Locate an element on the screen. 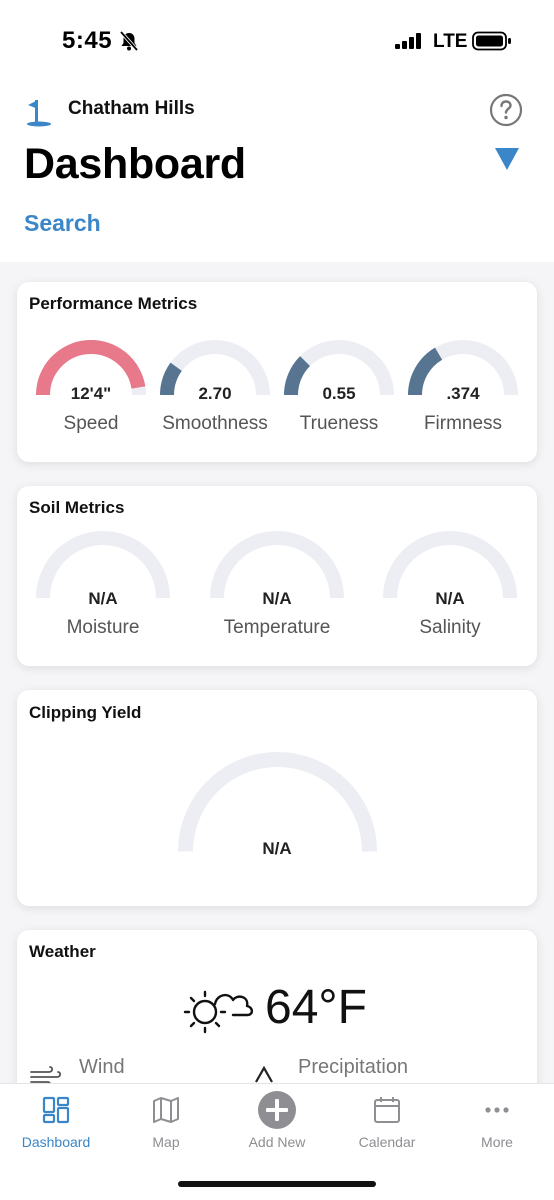 The width and height of the screenshot is (554, 1200). search-link: Search is located at coordinates (62, 223).